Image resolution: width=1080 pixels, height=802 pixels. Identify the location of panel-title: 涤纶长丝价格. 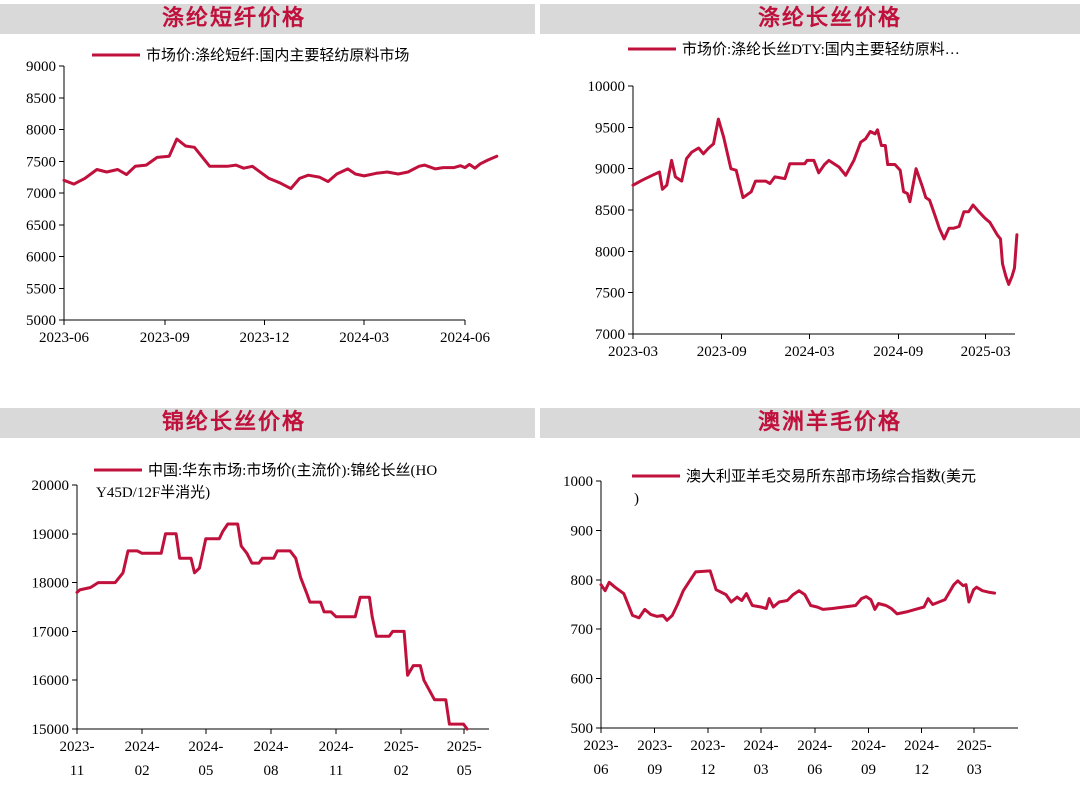
(830, 18).